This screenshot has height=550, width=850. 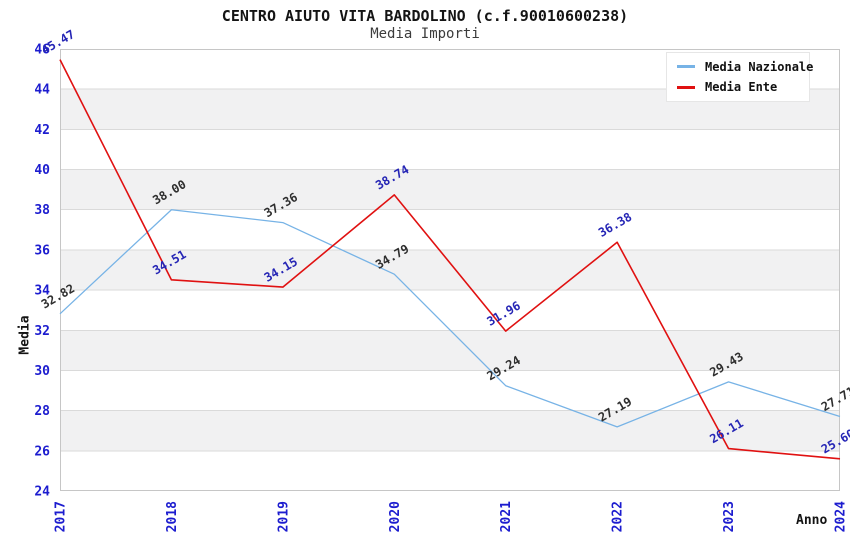 What do you see at coordinates (42, 250) in the screenshot?
I see `y-tick-label: 36` at bounding box center [42, 250].